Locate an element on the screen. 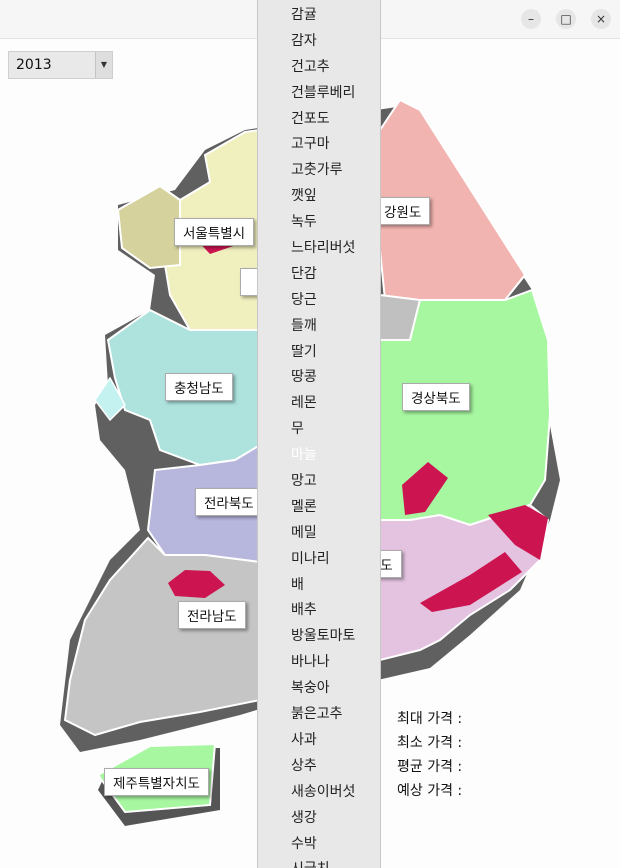  label-jeonbuk: 전라북도 is located at coordinates (229, 502).